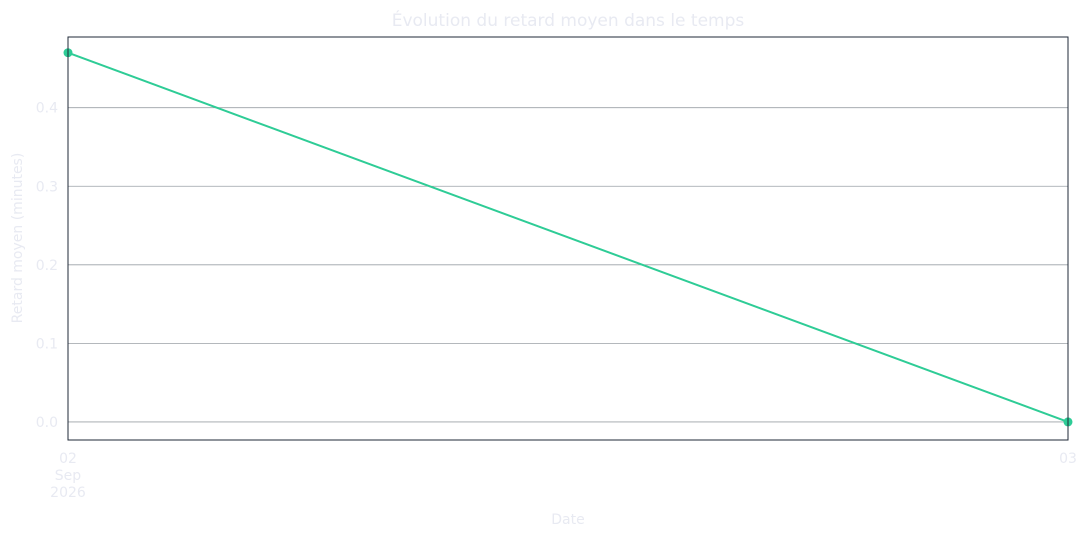 The width and height of the screenshot is (1089, 538). I want to click on y-tick-labels: 0.0 0.1 0.2 0.3 0.4, so click(47, 266).